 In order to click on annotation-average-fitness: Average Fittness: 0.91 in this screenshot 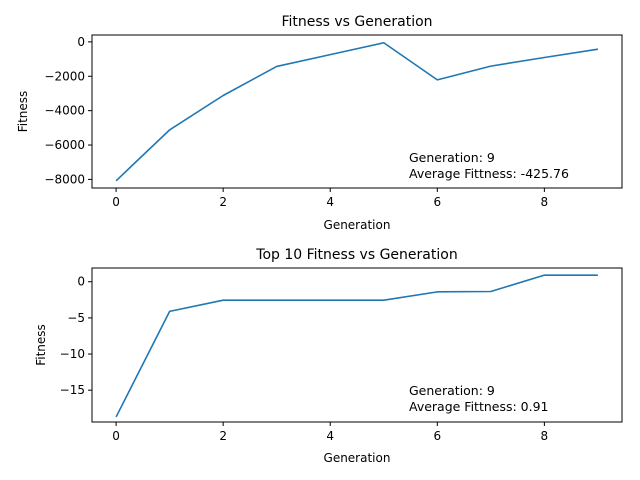, I will do `click(479, 406)`.